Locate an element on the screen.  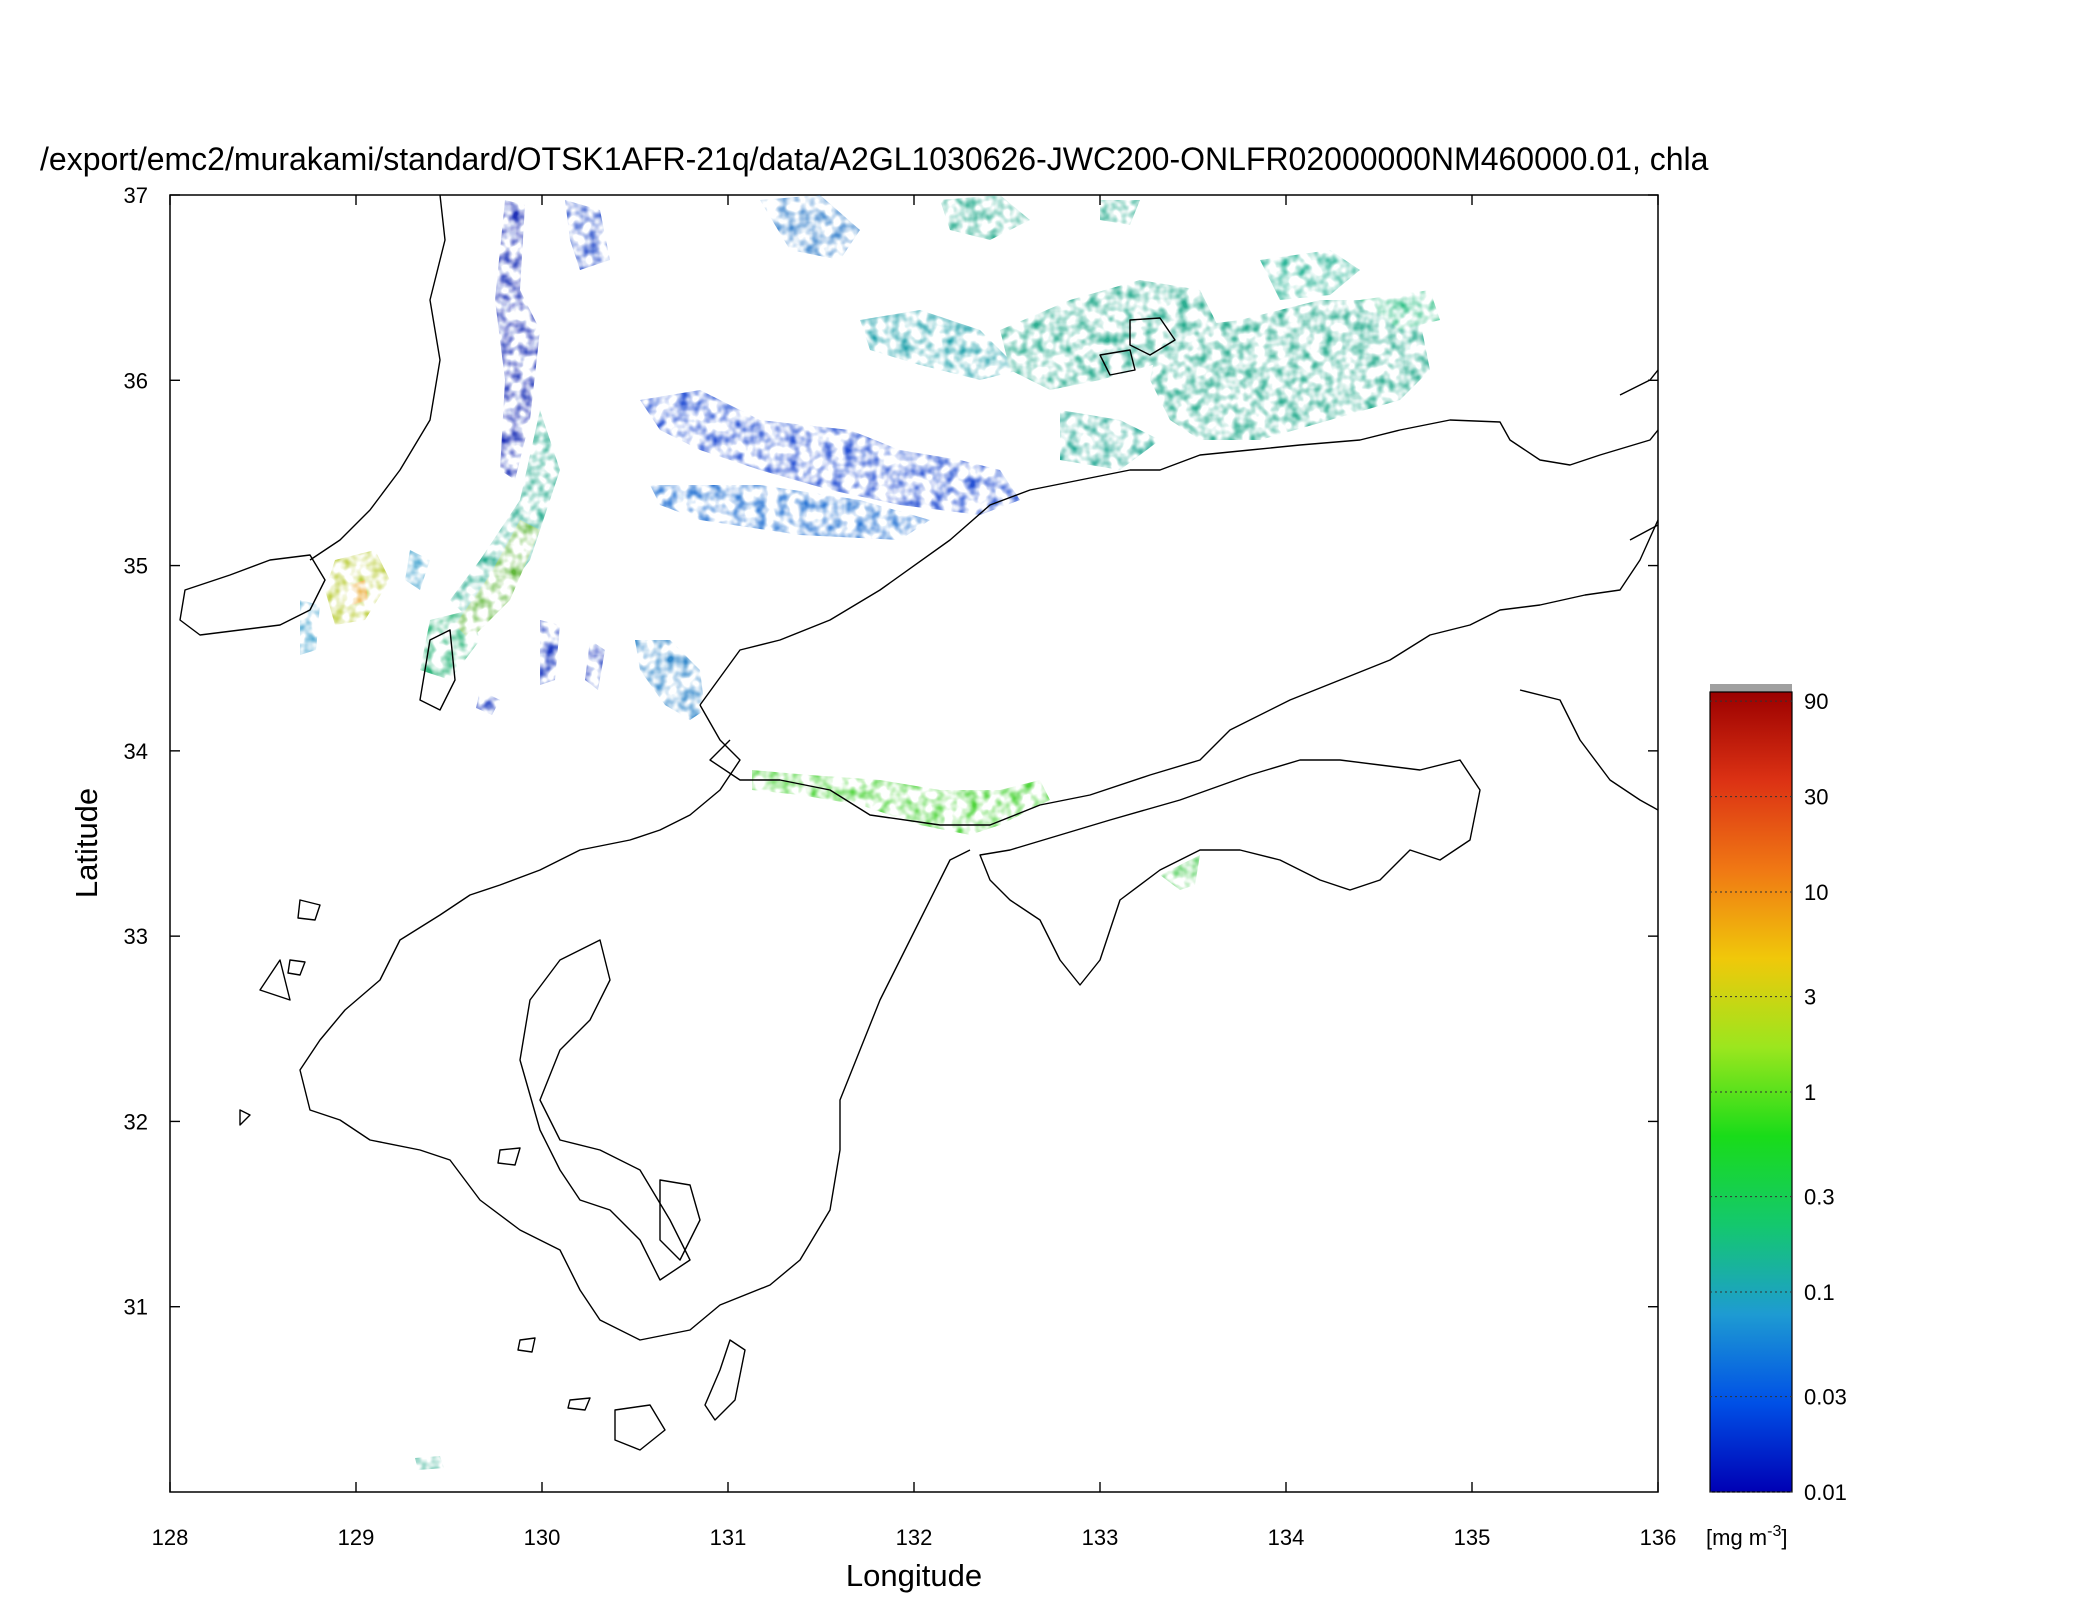
colorbar-tick-label: 0.01 is located at coordinates (1825, 1492).